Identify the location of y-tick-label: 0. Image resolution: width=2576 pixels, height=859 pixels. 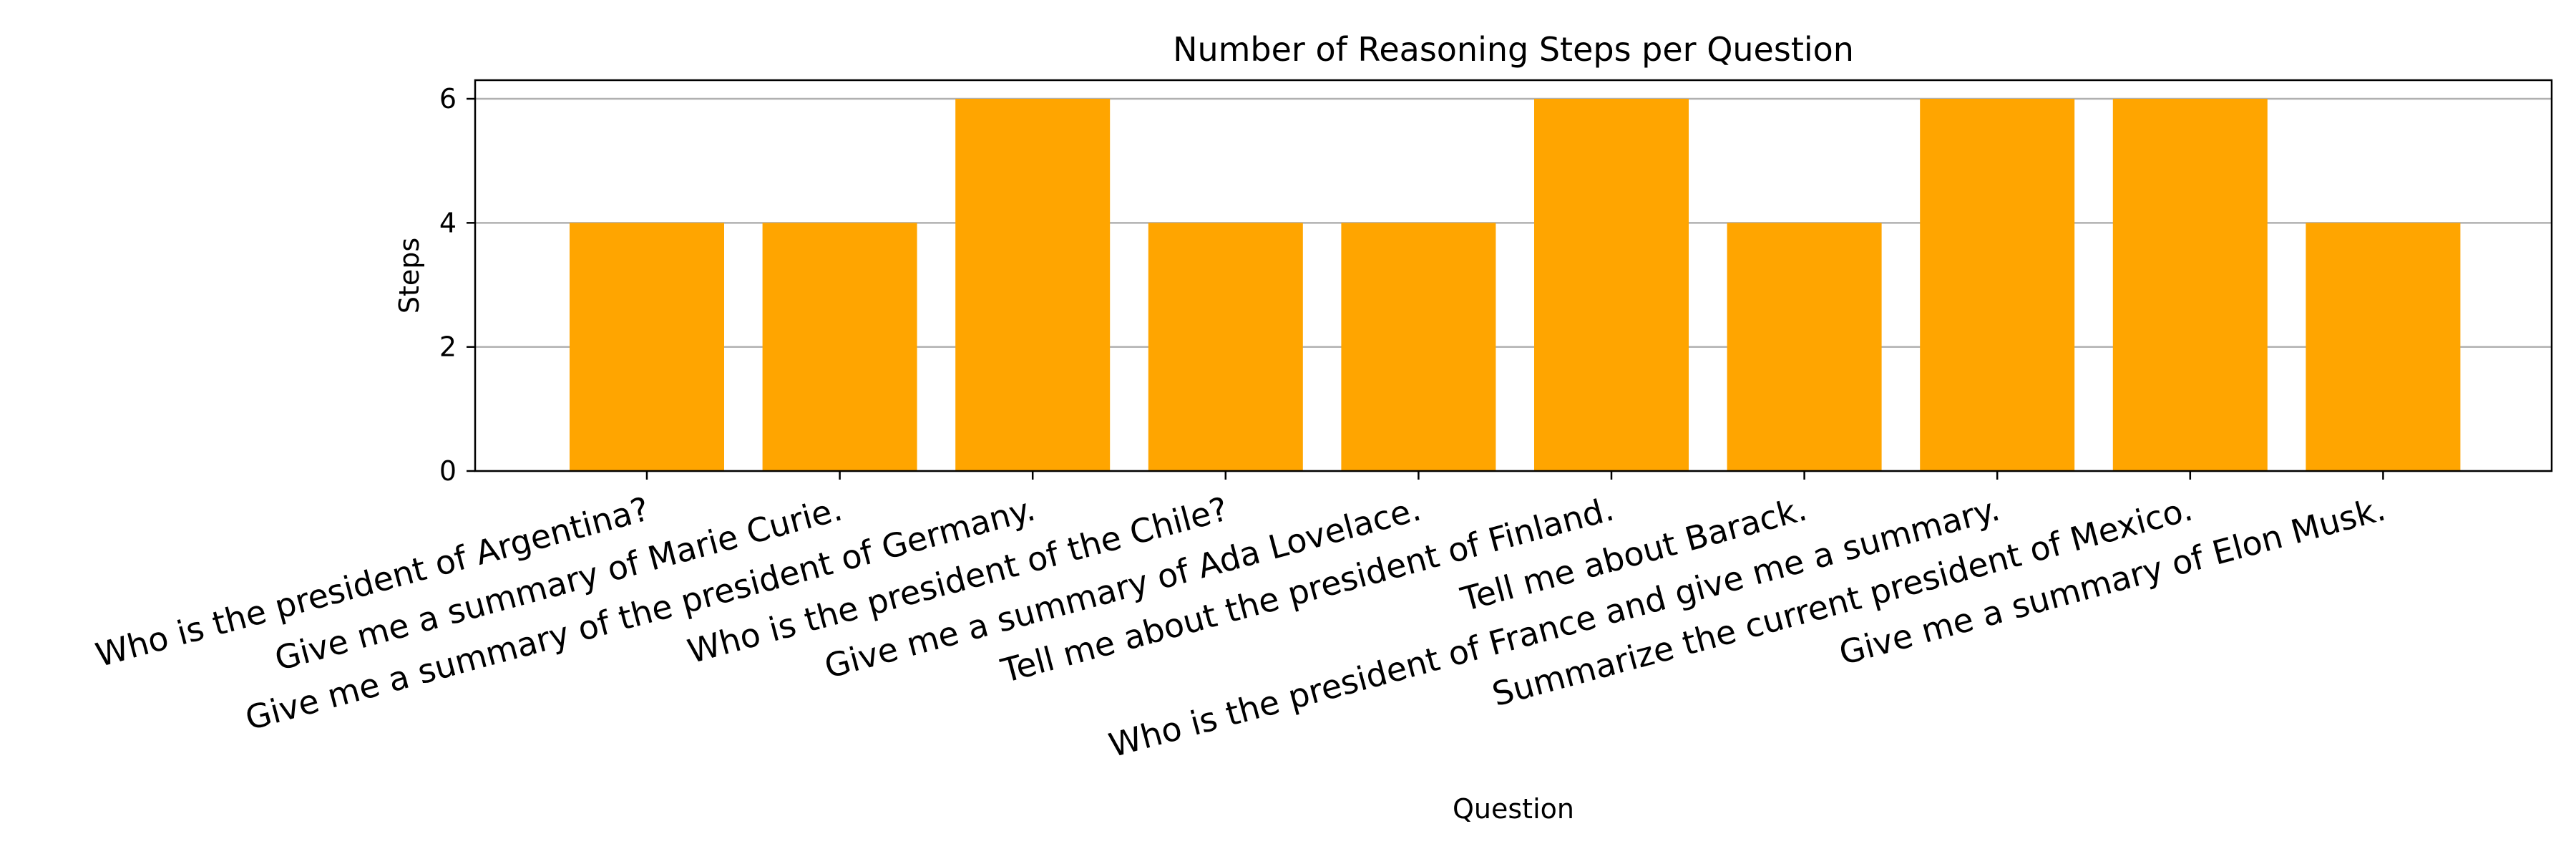
(448, 471).